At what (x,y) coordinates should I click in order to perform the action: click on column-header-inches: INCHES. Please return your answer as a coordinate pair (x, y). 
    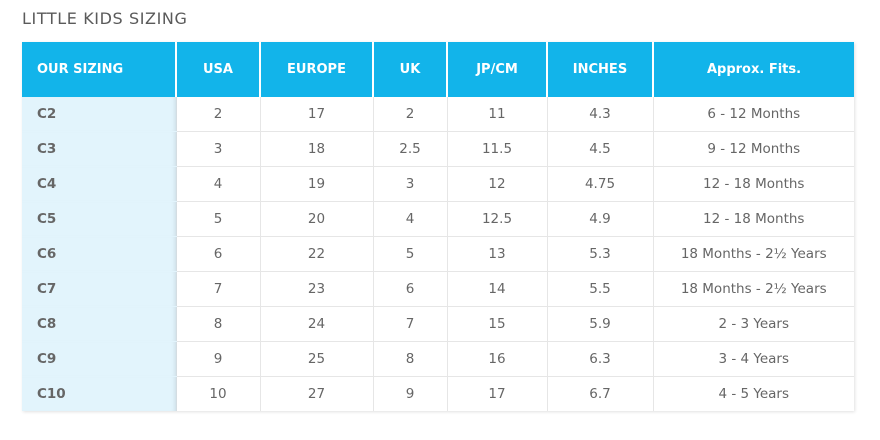
    Looking at the image, I should click on (600, 69).